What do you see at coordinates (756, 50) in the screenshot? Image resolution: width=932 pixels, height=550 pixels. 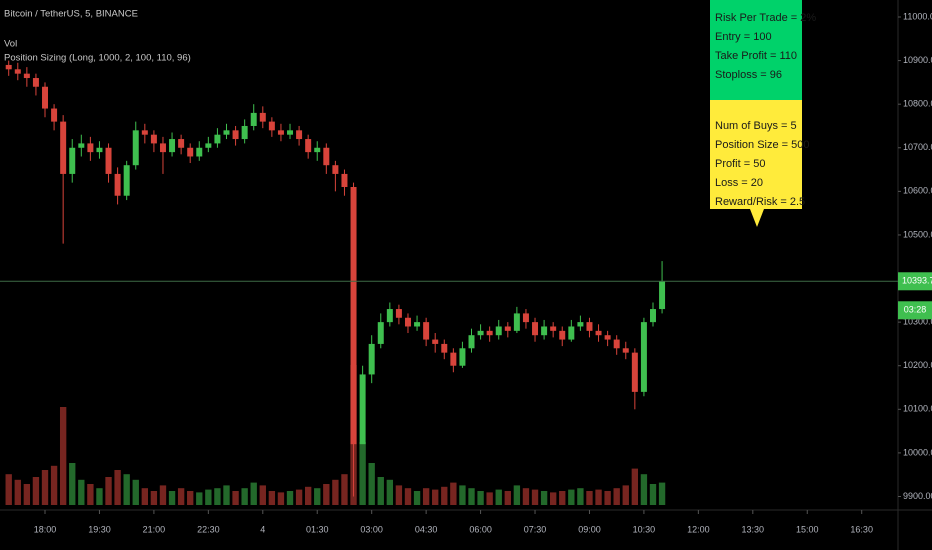 I see `annotation-upper-box` at bounding box center [756, 50].